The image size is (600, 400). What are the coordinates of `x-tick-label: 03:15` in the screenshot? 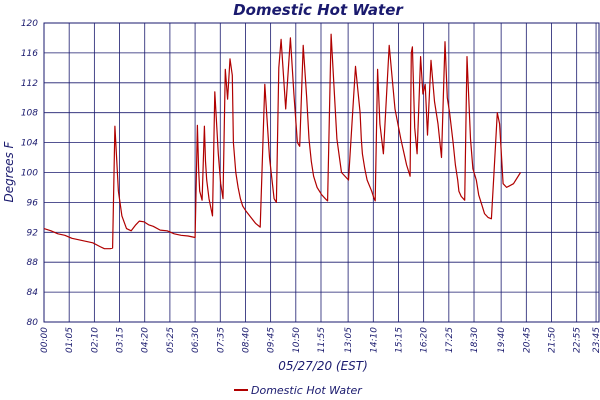 It's located at (121, 340).